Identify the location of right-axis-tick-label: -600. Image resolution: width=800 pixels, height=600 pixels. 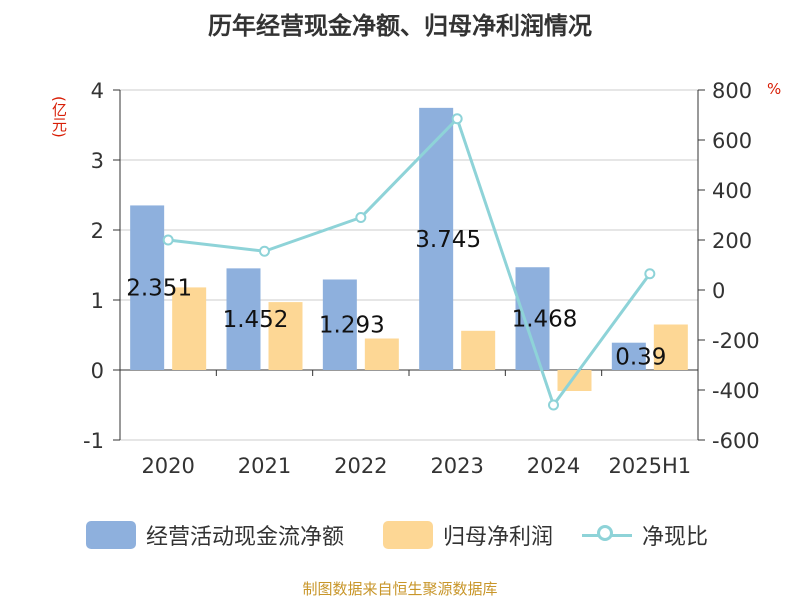
(736, 441).